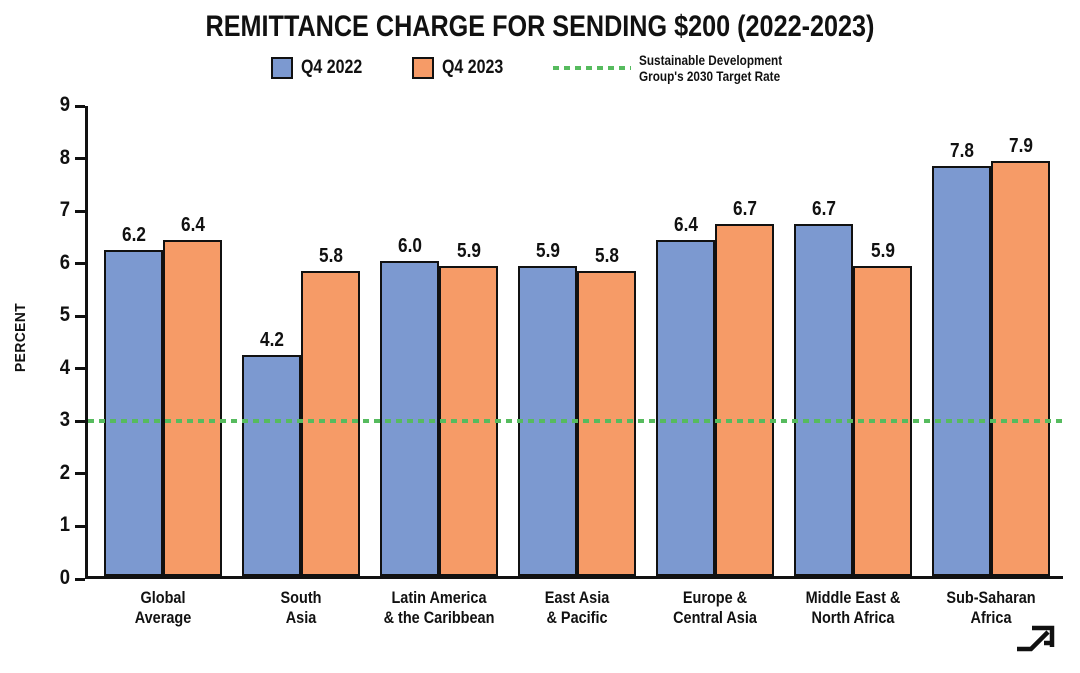 The height and width of the screenshot is (673, 1080). What do you see at coordinates (577, 597) in the screenshot?
I see `category-label-line: East Asia` at bounding box center [577, 597].